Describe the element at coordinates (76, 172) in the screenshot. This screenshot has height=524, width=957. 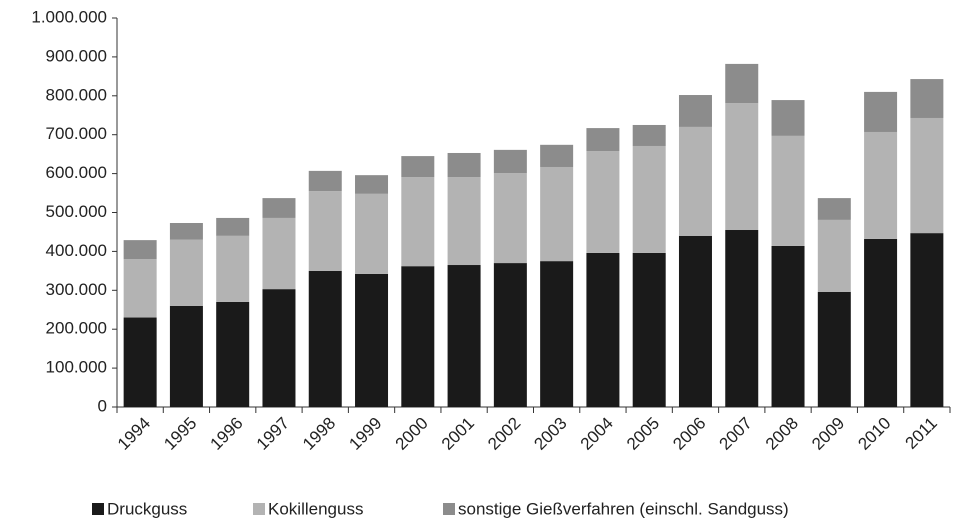
I see `y-tick-label: 600.000` at that location.